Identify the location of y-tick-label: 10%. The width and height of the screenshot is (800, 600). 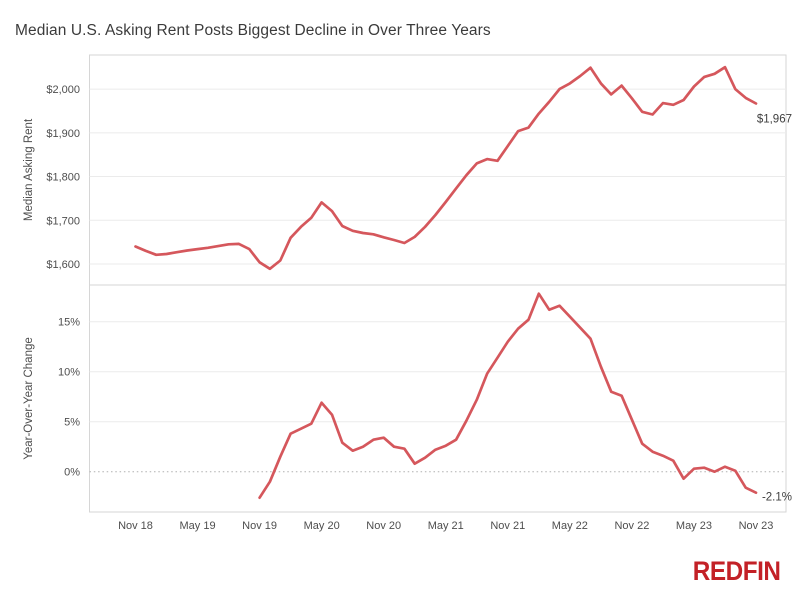
(69, 373).